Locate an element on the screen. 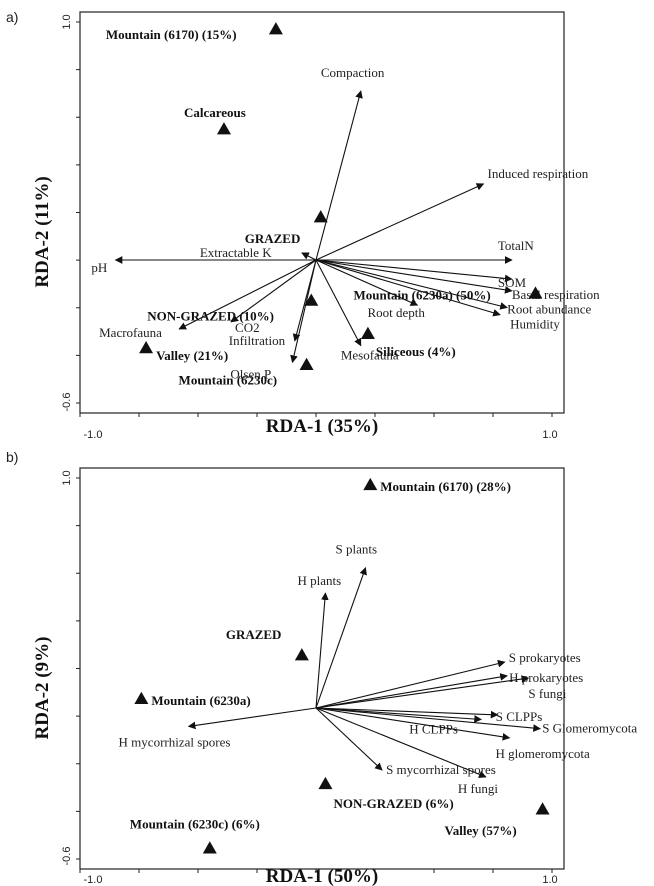 The height and width of the screenshot is (886, 654). vector-extractable-k is located at coordinates (309, 256).